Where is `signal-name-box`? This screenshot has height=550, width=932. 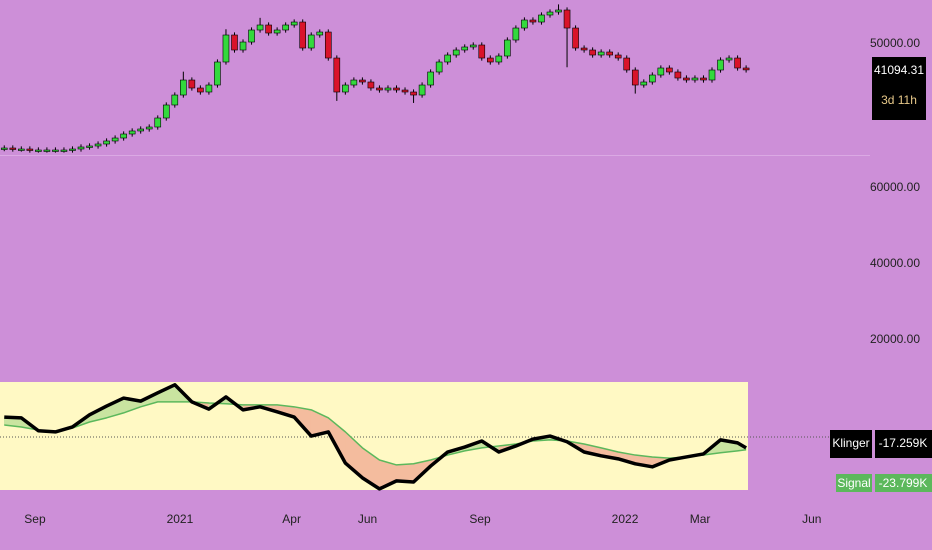
signal-name-box is located at coordinates (854, 483).